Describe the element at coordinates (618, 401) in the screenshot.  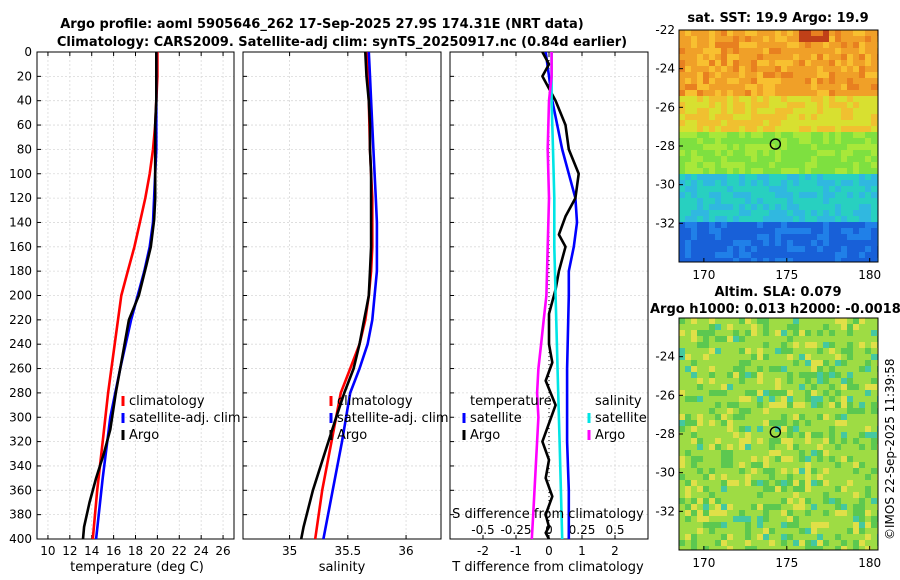
I see `legend-header-salinity: salinity` at that location.